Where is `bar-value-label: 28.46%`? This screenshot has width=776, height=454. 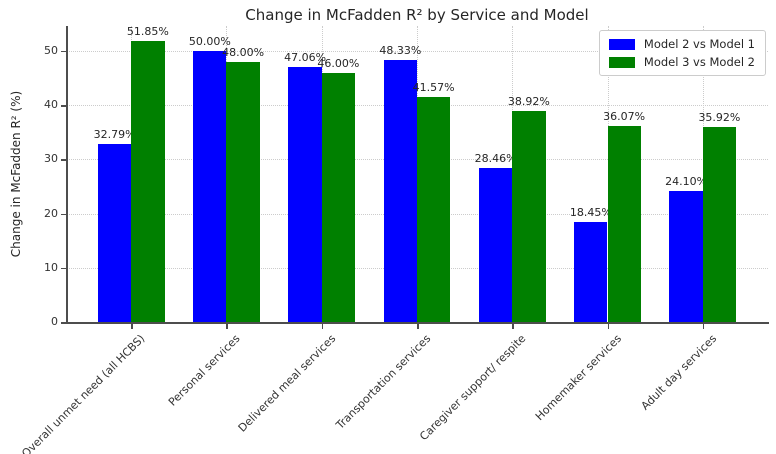
bar-value-label: 28.46% is located at coordinates (495, 158).